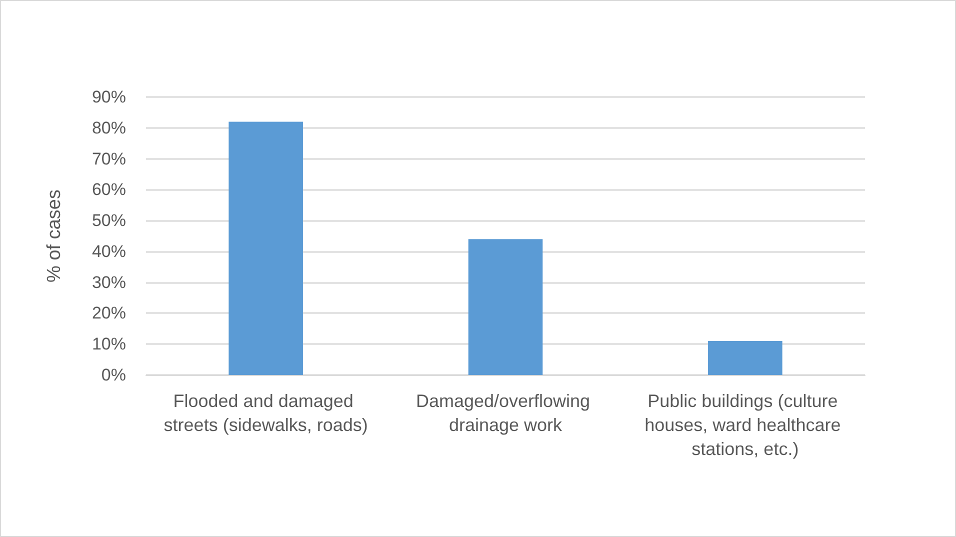  Describe the element at coordinates (109, 220) in the screenshot. I see `y-tick-label: 50%` at that location.